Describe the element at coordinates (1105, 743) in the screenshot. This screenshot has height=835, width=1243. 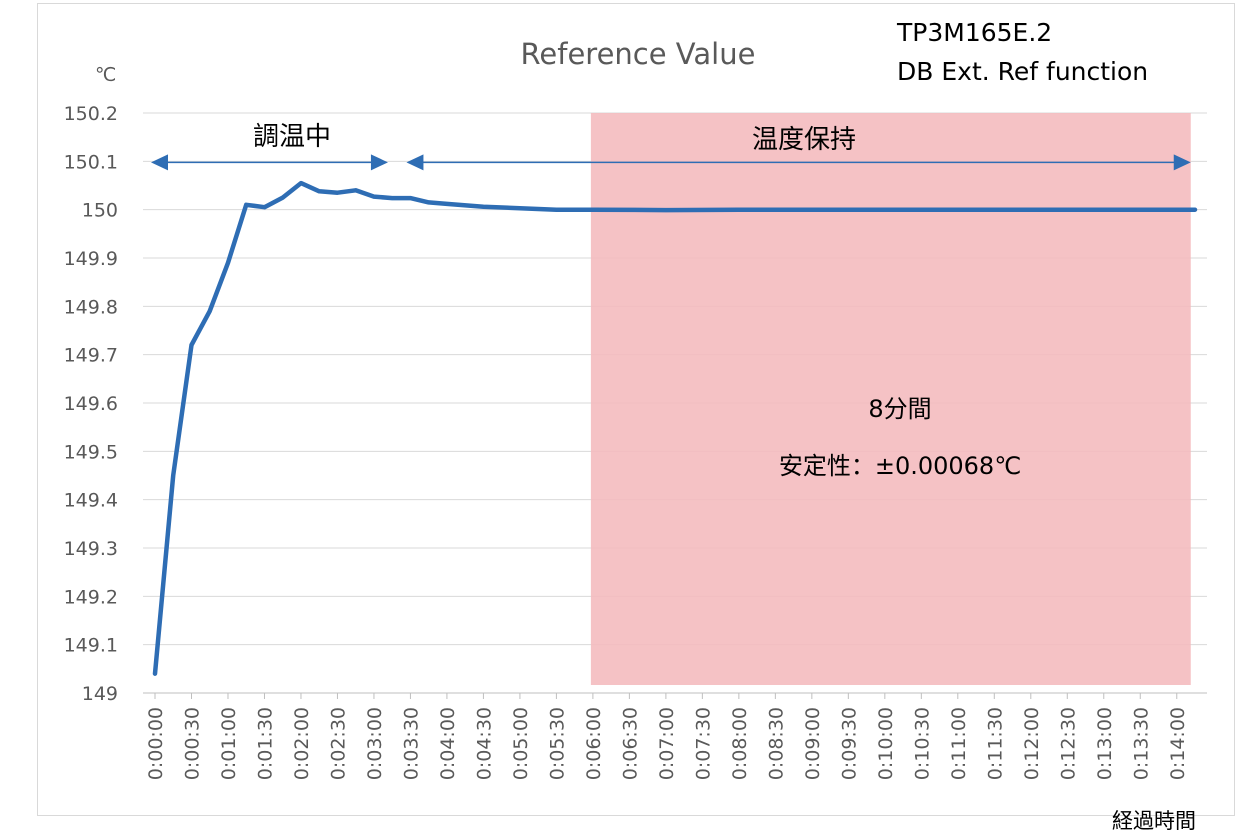
I see `x-tick-label: 0:13:00` at that location.